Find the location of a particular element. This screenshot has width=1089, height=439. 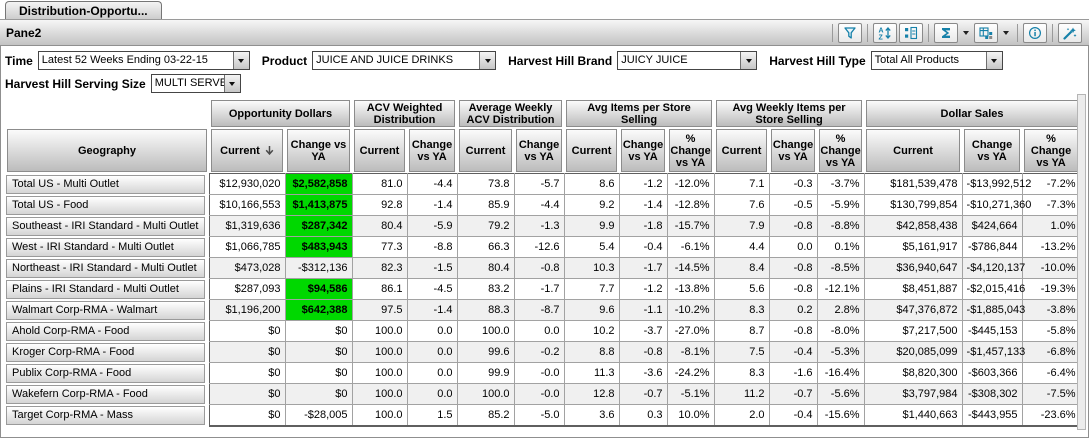

dropdown-arrow-icon is located at coordinates (993, 60).